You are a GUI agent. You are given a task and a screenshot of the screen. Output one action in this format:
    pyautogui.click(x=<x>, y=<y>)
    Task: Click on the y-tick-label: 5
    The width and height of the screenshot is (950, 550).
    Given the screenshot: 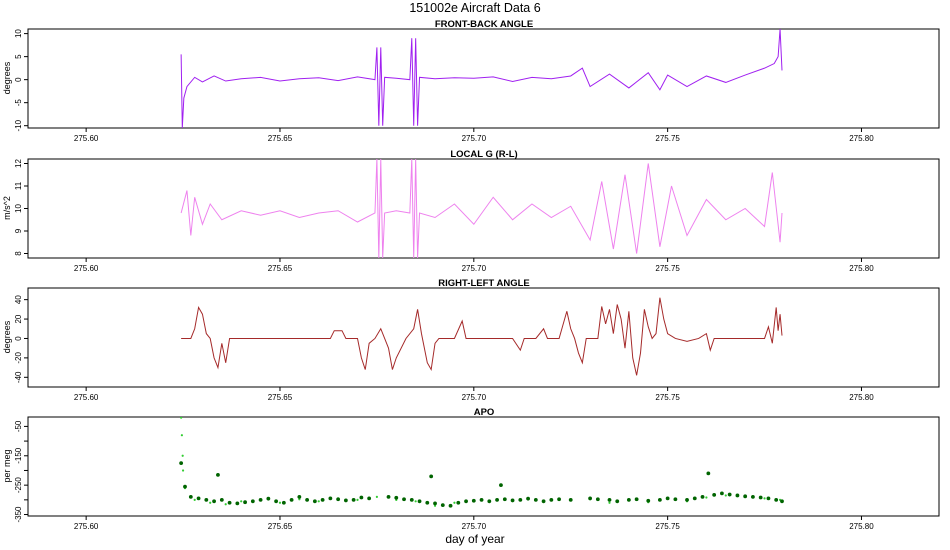 What is the action you would take?
    pyautogui.click(x=18, y=56)
    